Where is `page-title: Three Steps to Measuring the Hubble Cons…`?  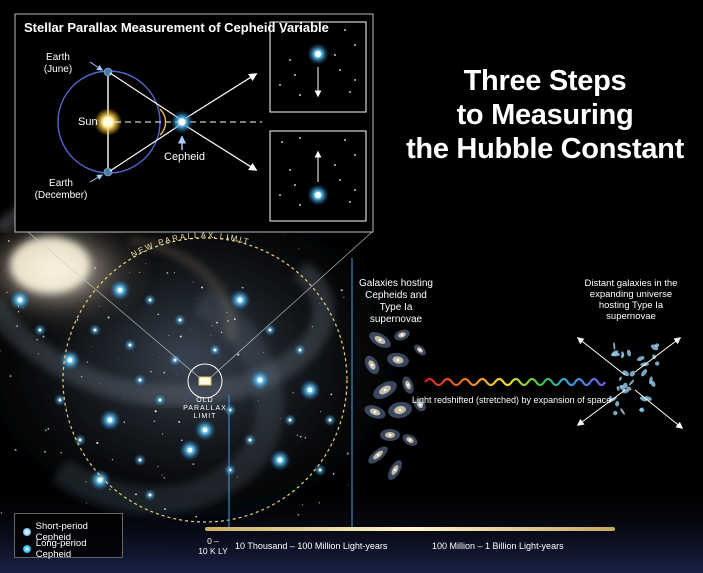 page-title: Three Steps to Measuring the Hubble Cons… is located at coordinates (545, 115).